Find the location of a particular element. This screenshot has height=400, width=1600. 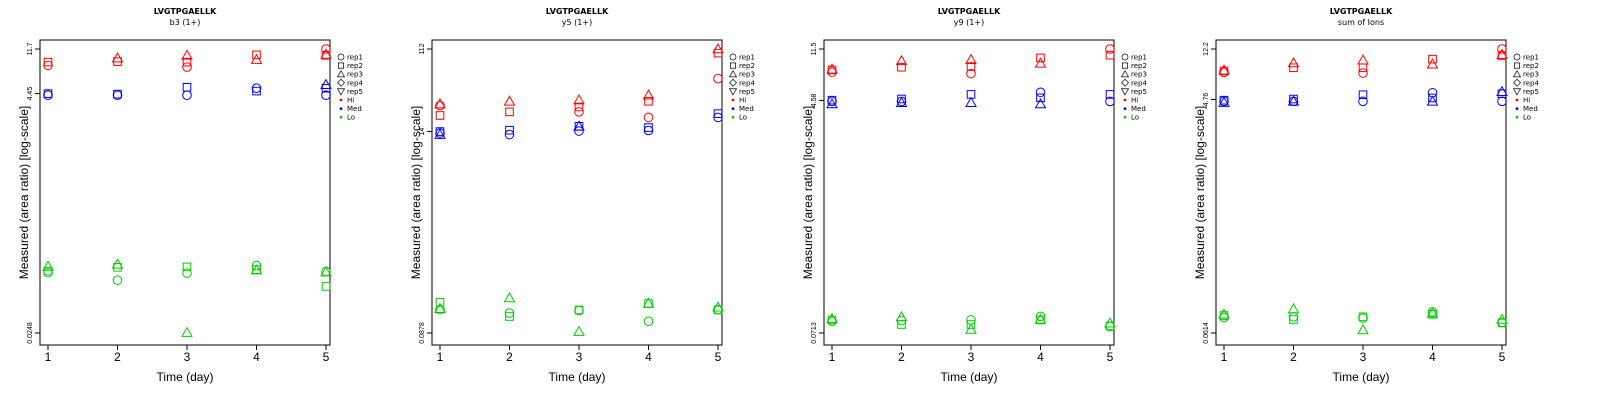

chart-subtitle: sum of Ions is located at coordinates (1361, 22).